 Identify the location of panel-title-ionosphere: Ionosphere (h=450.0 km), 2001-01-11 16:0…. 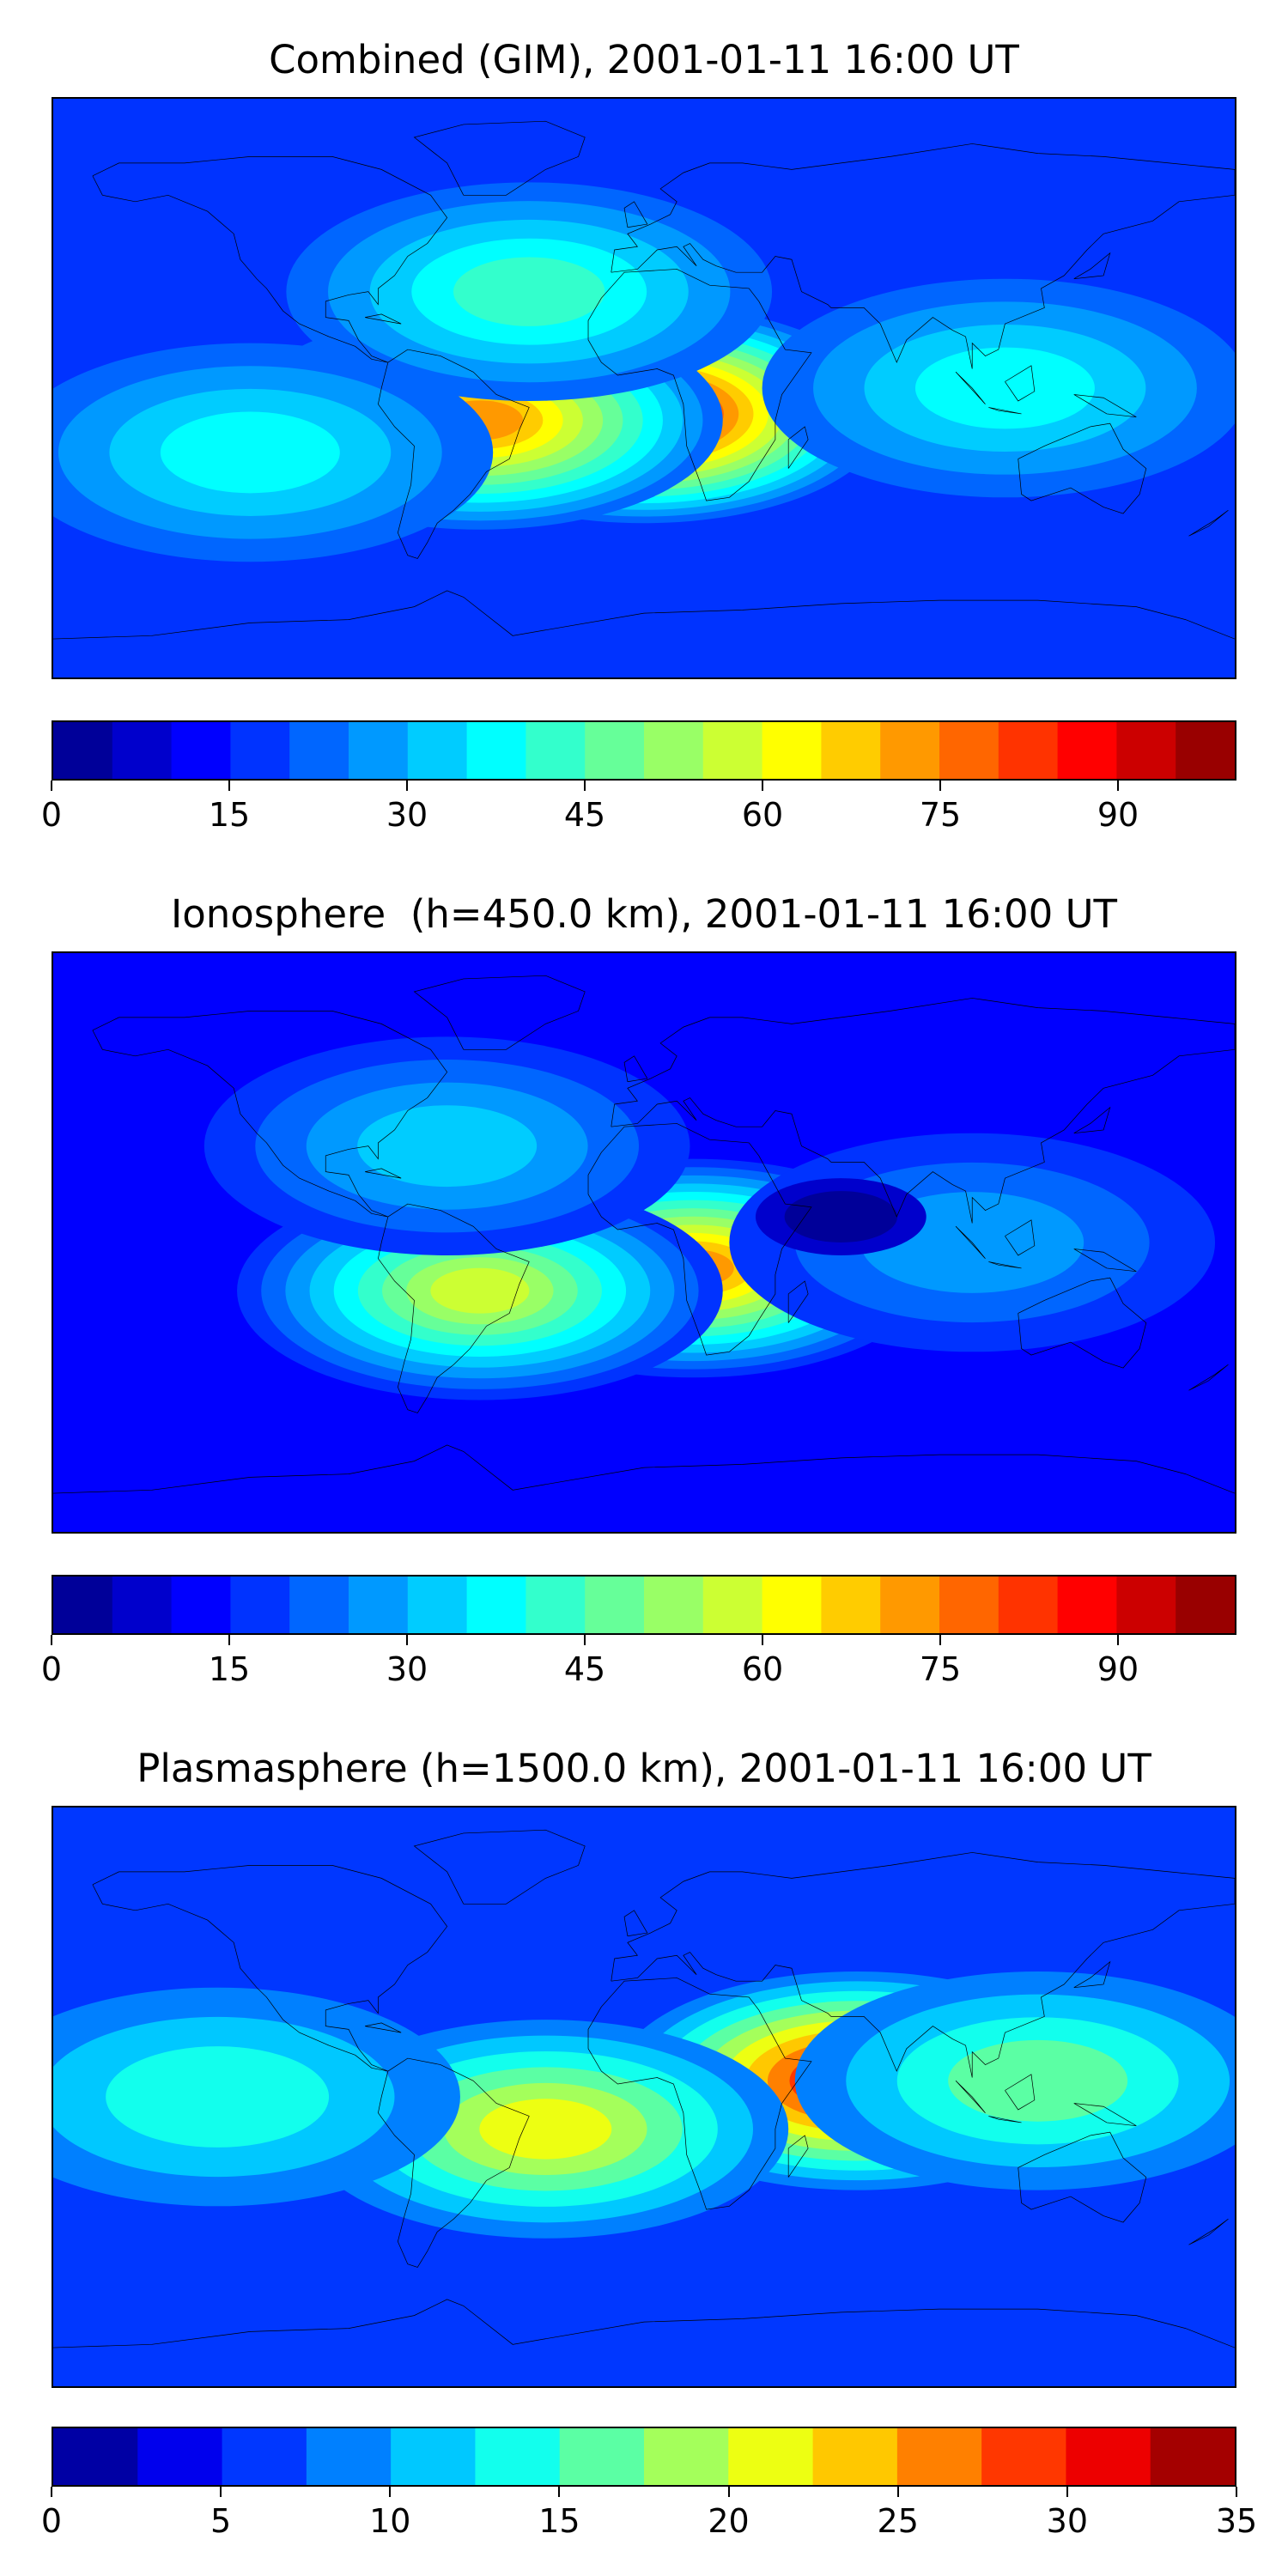
(644, 914).